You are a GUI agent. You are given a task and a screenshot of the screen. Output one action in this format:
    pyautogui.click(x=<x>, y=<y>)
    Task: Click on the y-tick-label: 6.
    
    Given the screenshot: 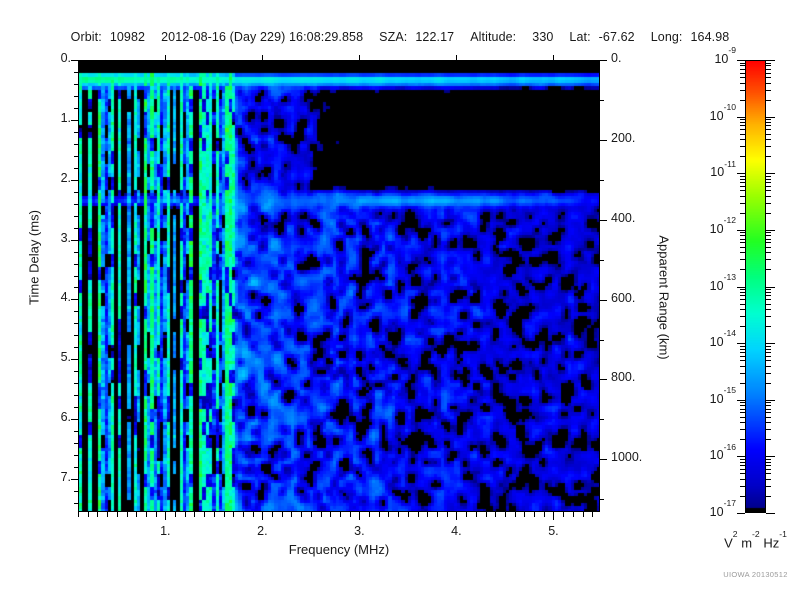 What is the action you would take?
    pyautogui.click(x=65, y=417)
    